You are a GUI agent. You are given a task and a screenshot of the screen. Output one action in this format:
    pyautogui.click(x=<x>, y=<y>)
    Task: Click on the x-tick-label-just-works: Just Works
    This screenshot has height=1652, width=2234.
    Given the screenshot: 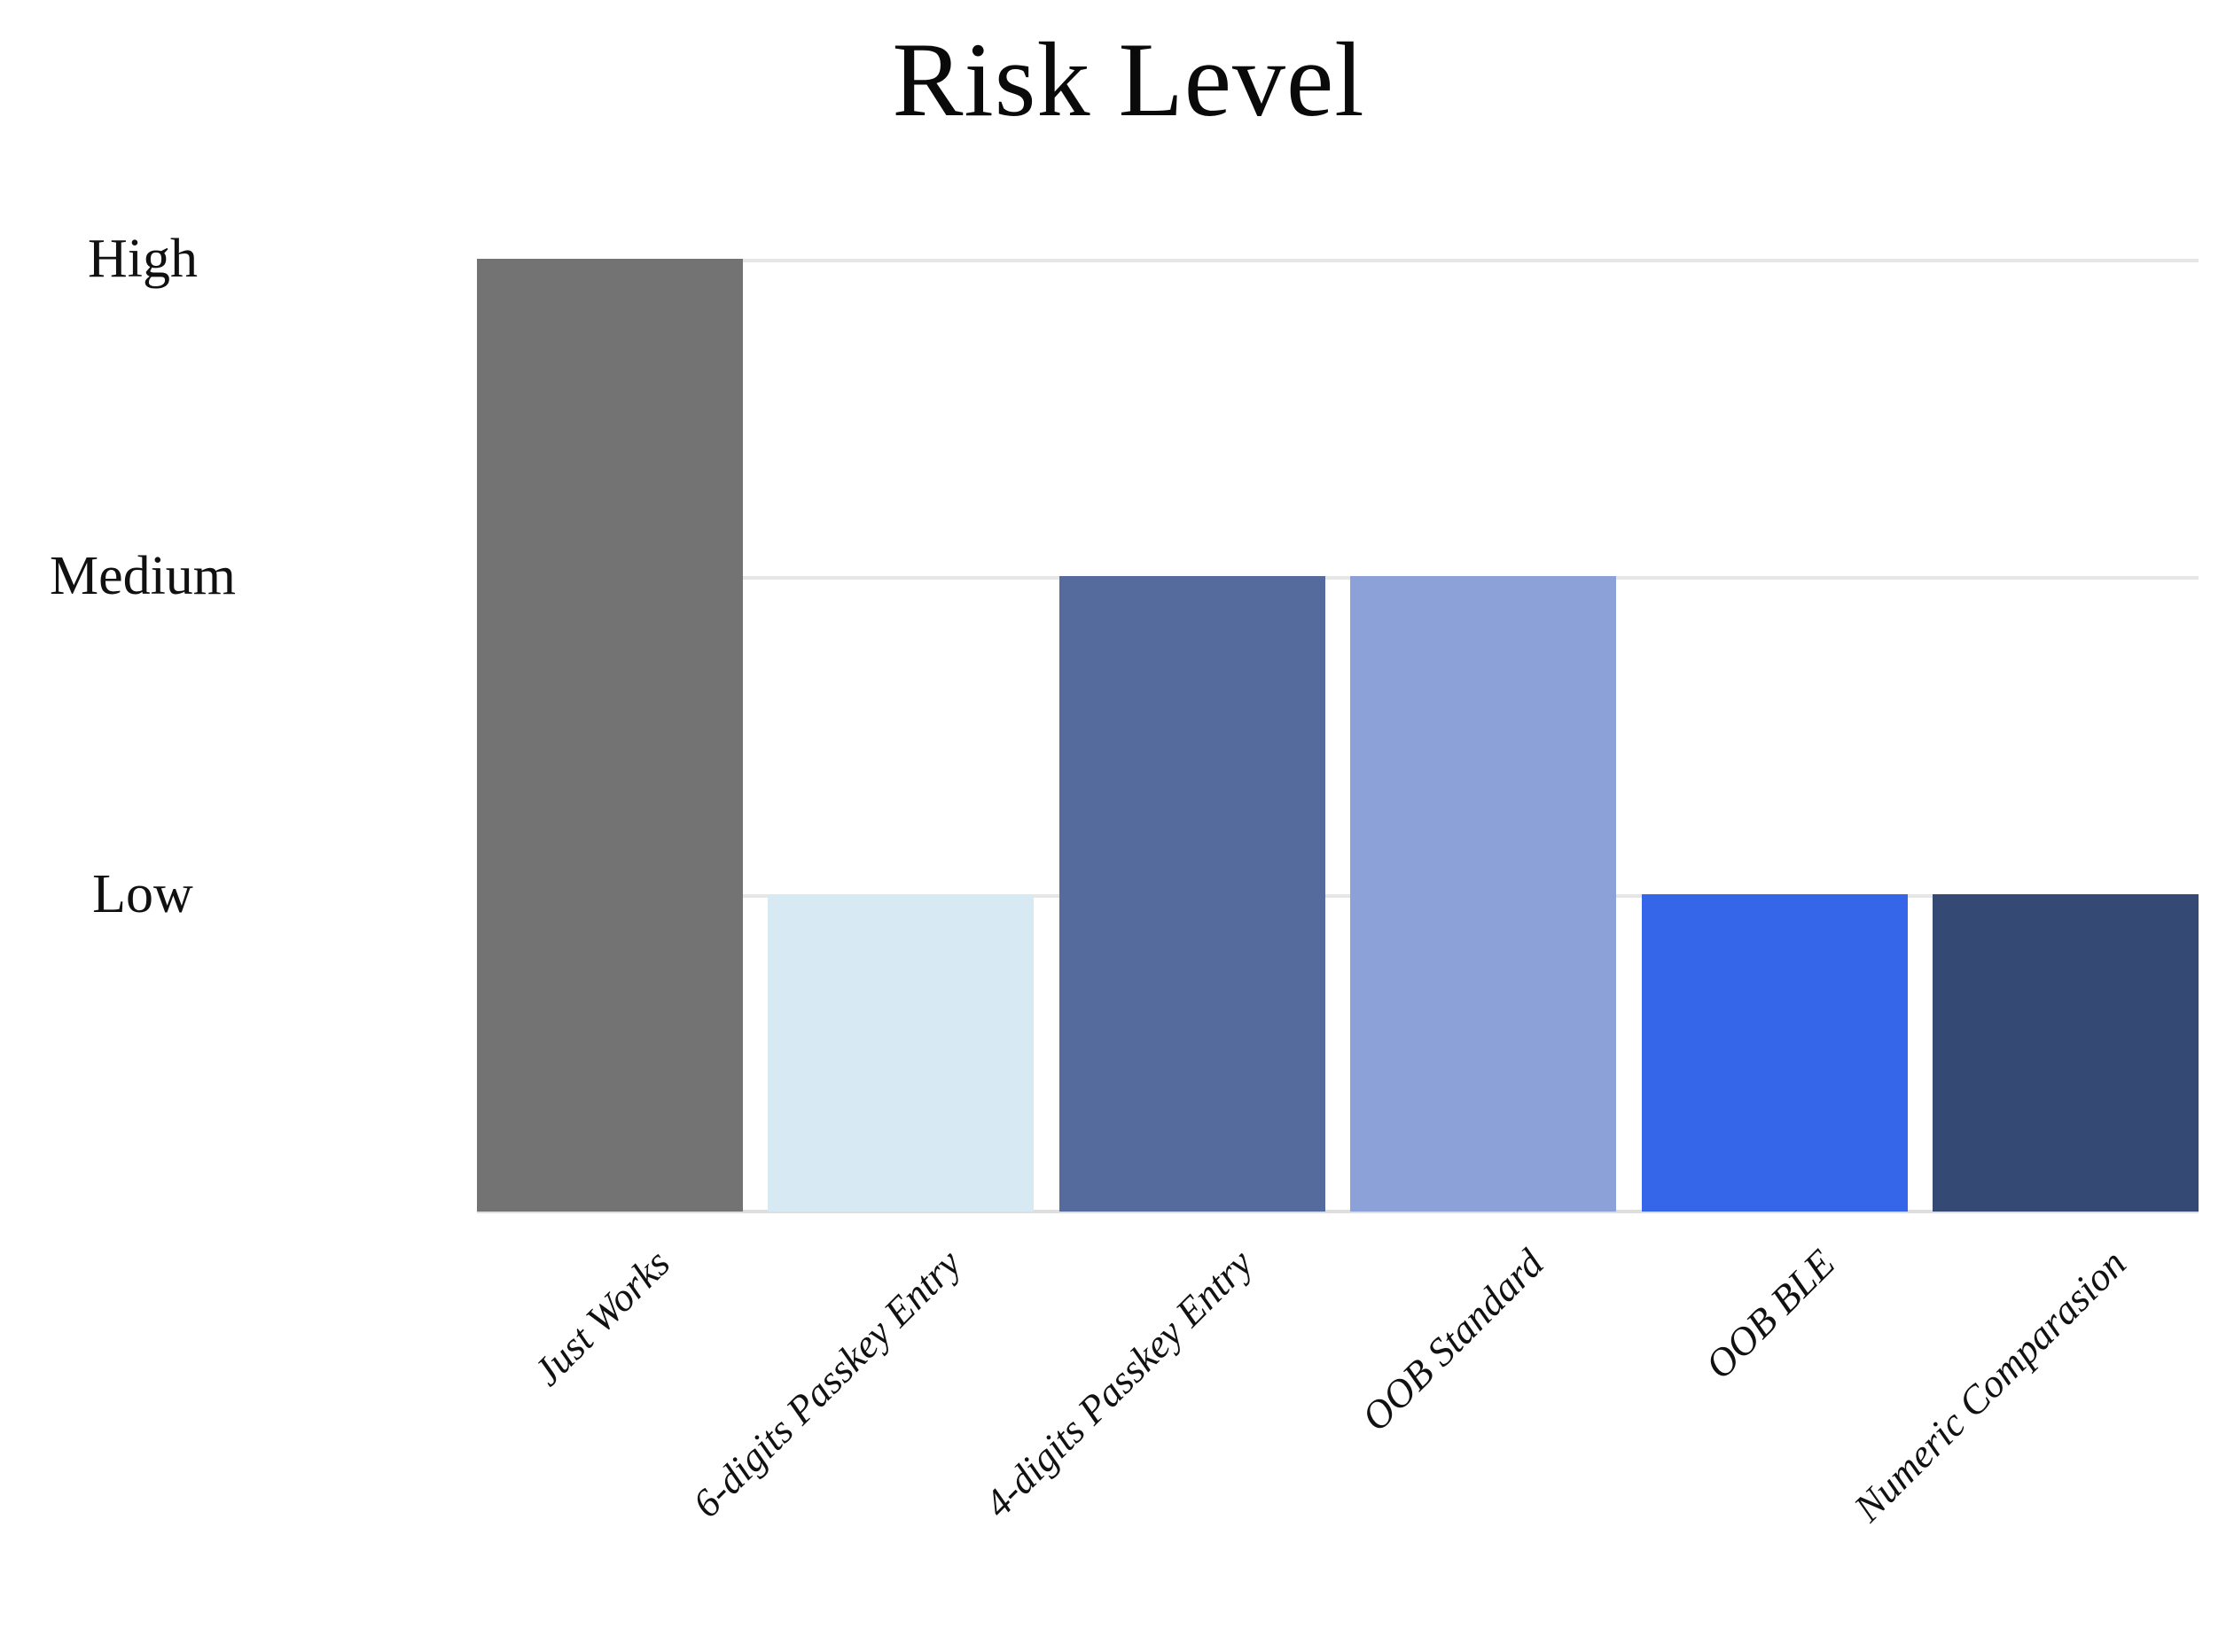 What is the action you would take?
    pyautogui.click(x=602, y=1318)
    